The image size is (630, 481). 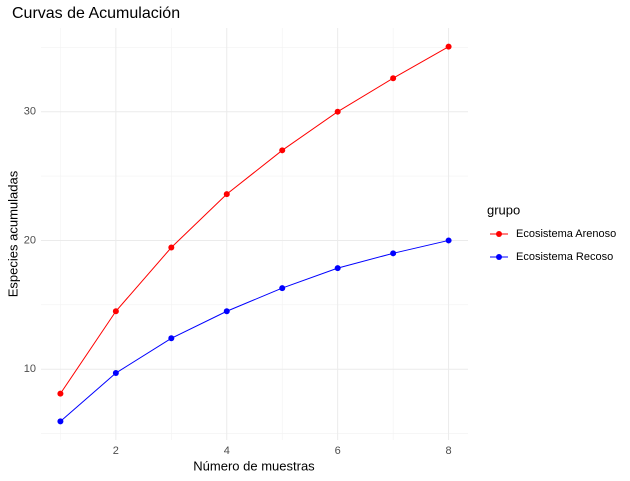 What do you see at coordinates (449, 451) in the screenshot?
I see `x-tick-label: 8` at bounding box center [449, 451].